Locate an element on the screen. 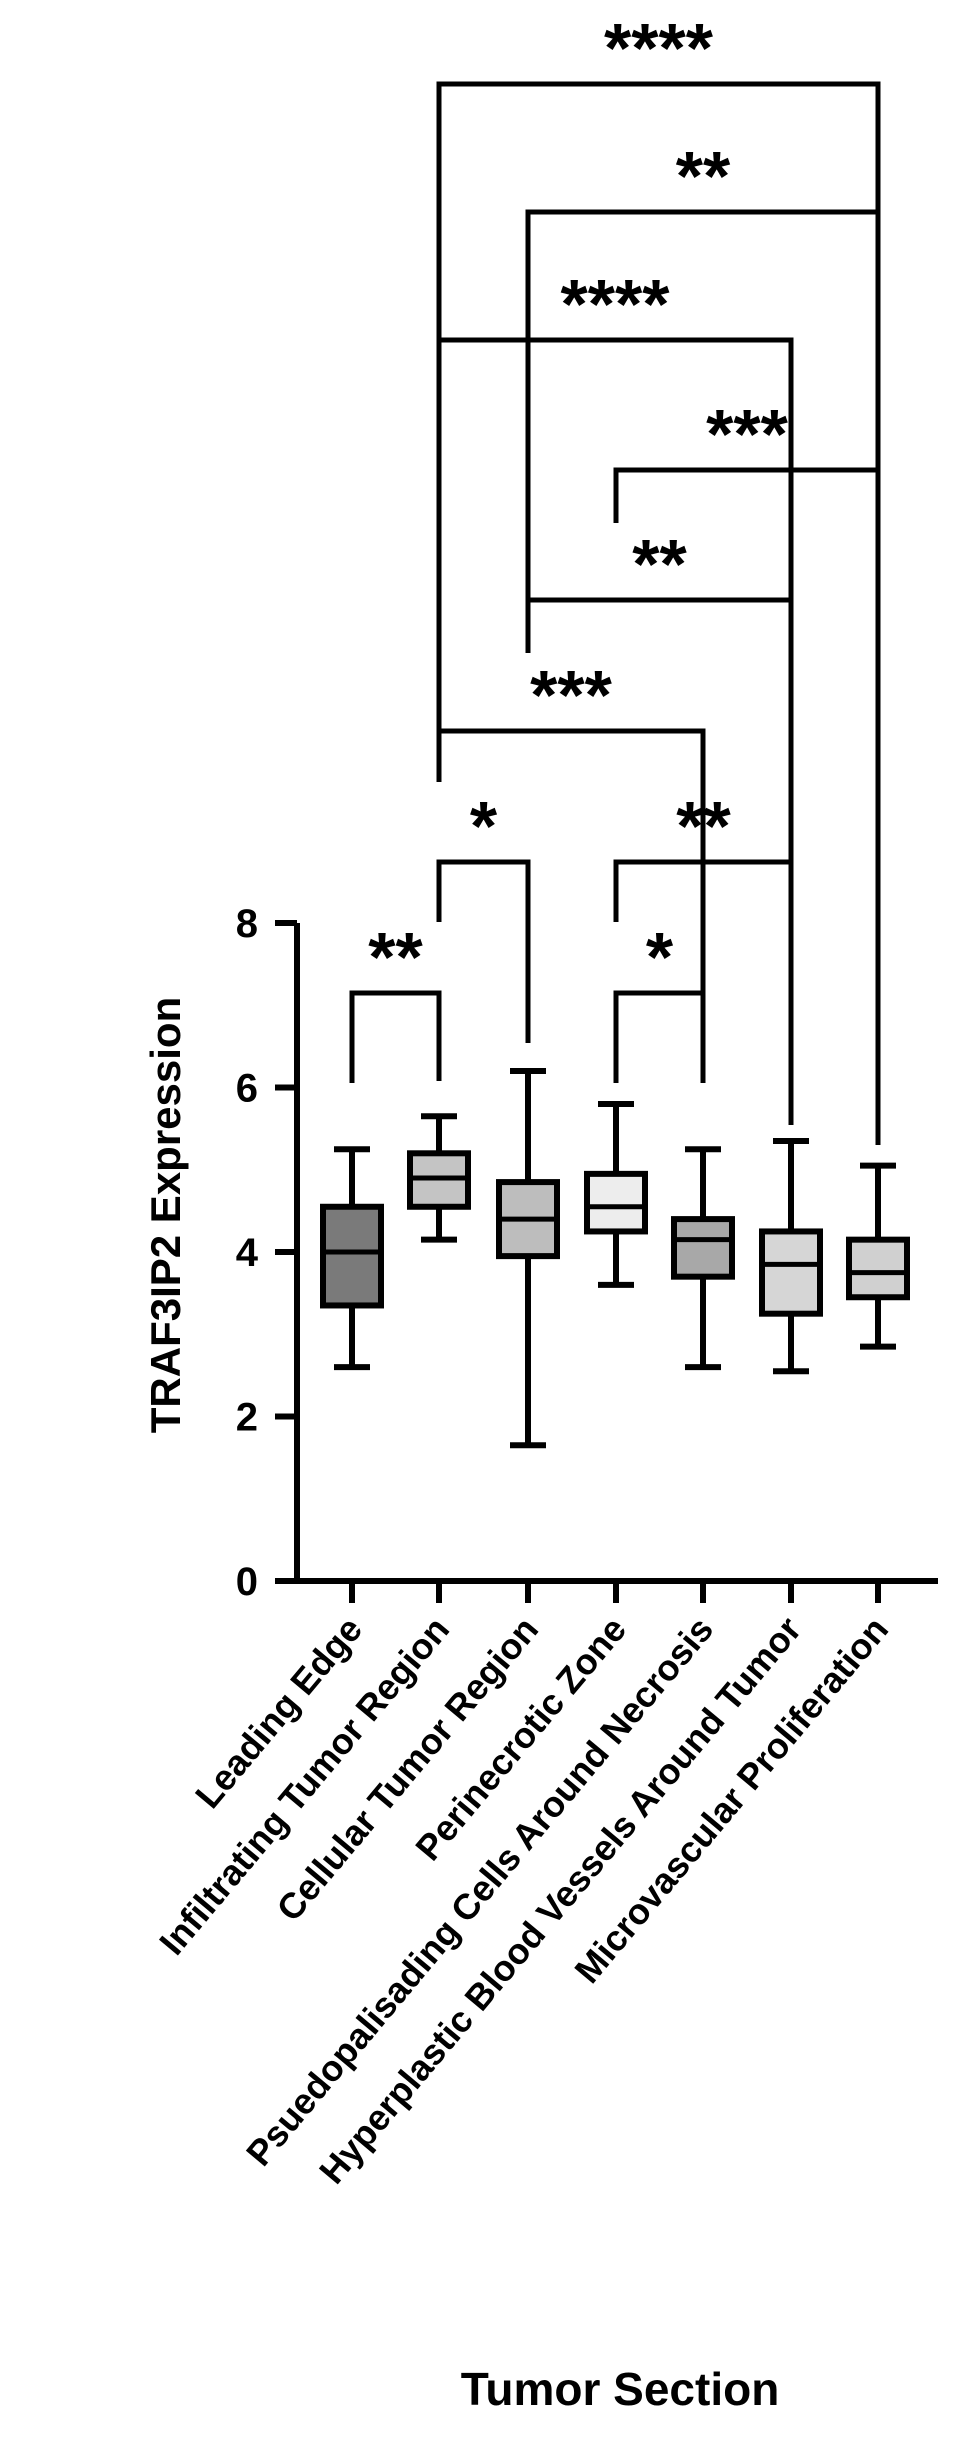  x-axis-title: Tumor Section is located at coordinates (620, 2389).